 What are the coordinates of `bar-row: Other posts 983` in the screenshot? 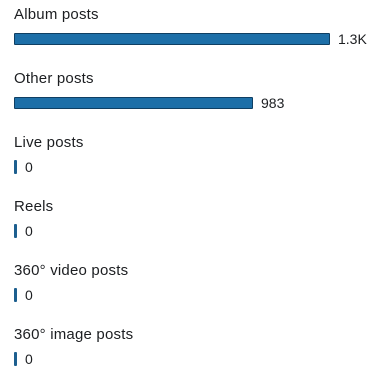 It's located at (194, 94).